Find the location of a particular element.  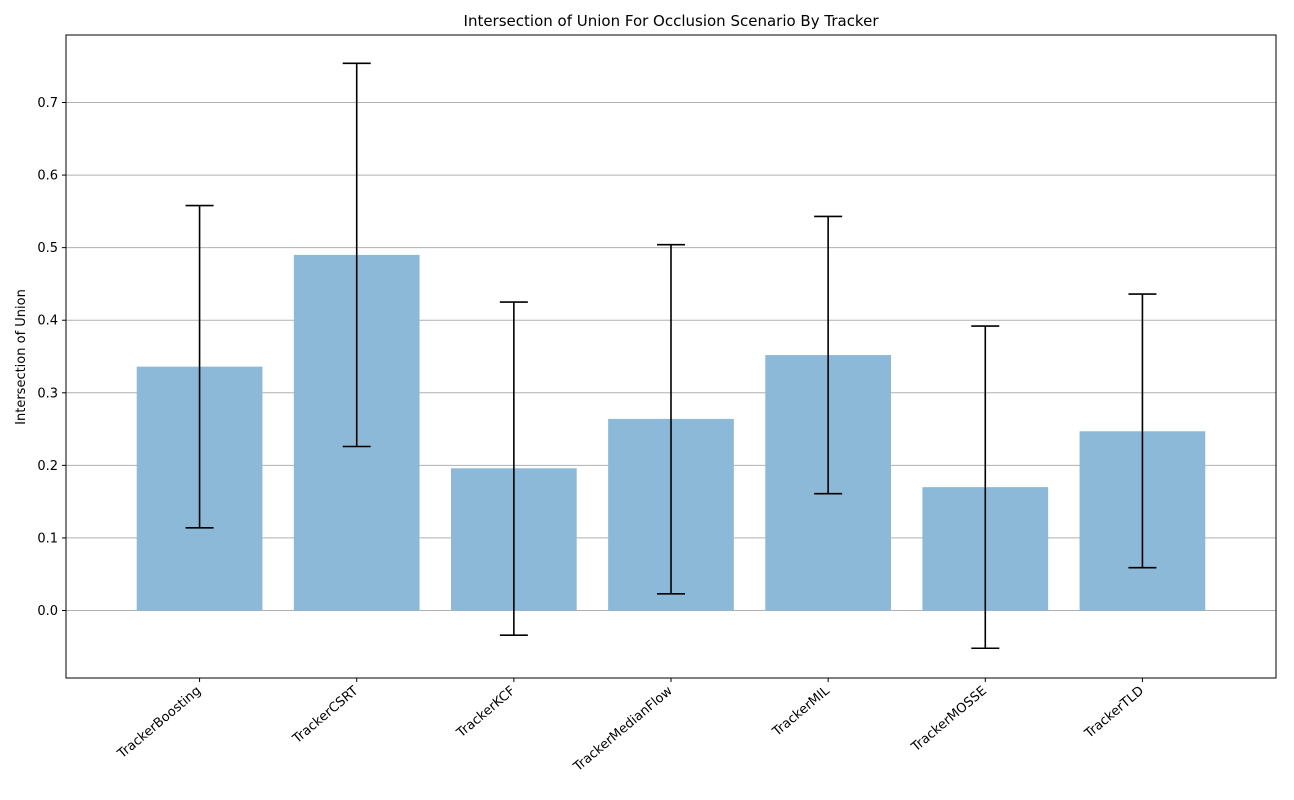

x-tick-label: TrackerTLD is located at coordinates (1114, 713).